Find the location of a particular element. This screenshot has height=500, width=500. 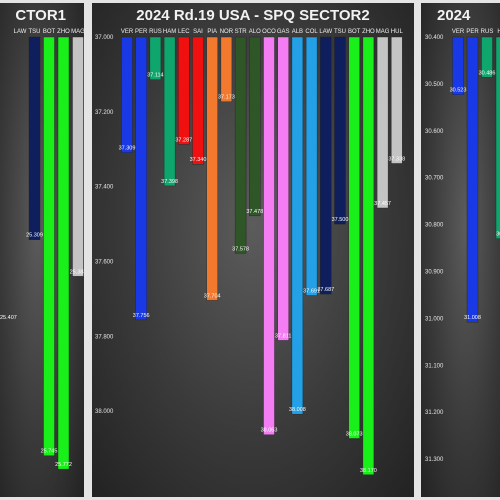

category-label: GAS is located at coordinates (283, 32).